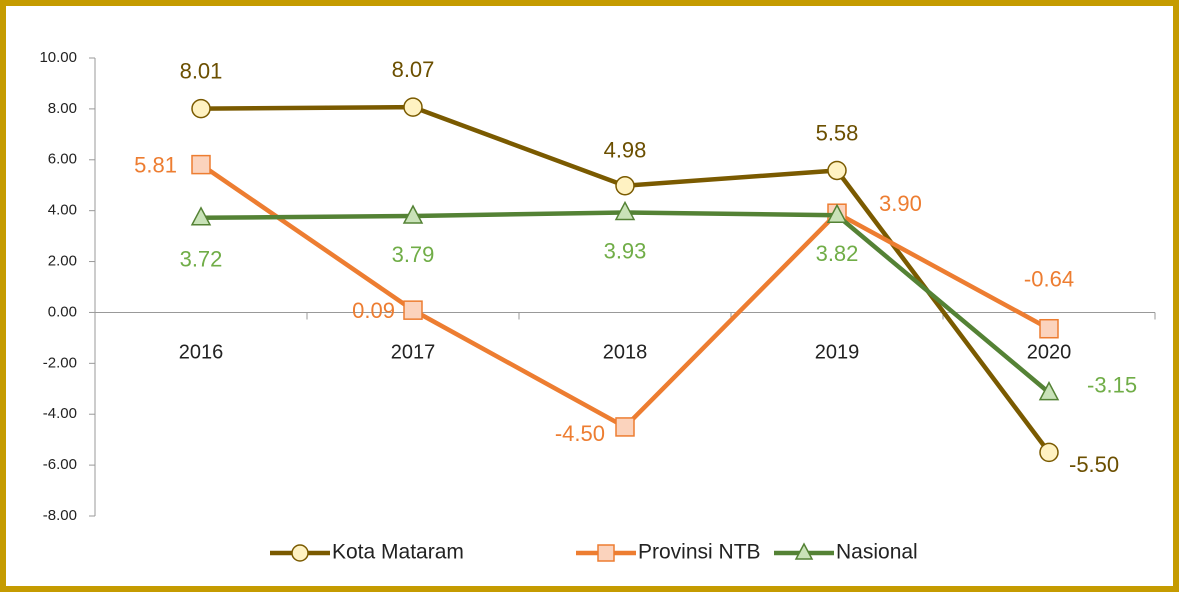 Image resolution: width=1179 pixels, height=592 pixels. What do you see at coordinates (60, 413) in the screenshot?
I see `y-tick-label: -4.00` at bounding box center [60, 413].